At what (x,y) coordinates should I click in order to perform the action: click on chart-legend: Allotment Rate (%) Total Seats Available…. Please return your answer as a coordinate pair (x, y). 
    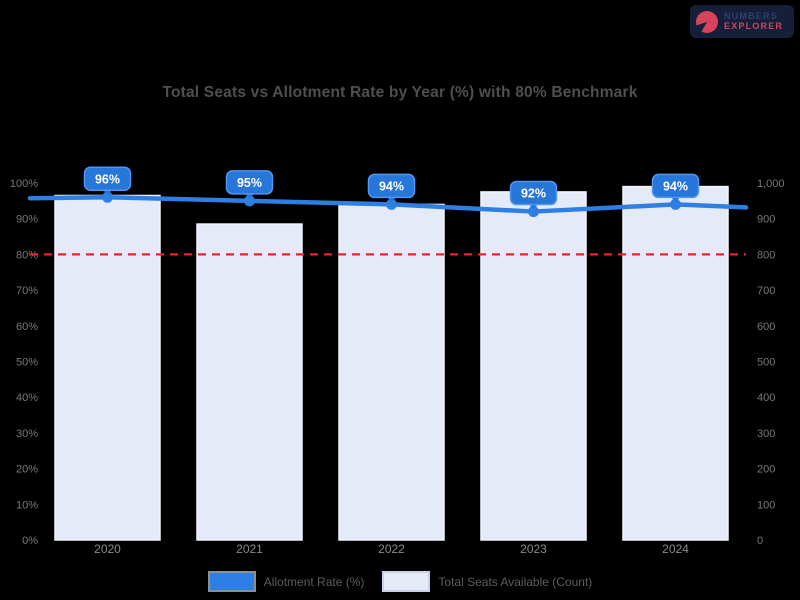
    Looking at the image, I should click on (400, 581).